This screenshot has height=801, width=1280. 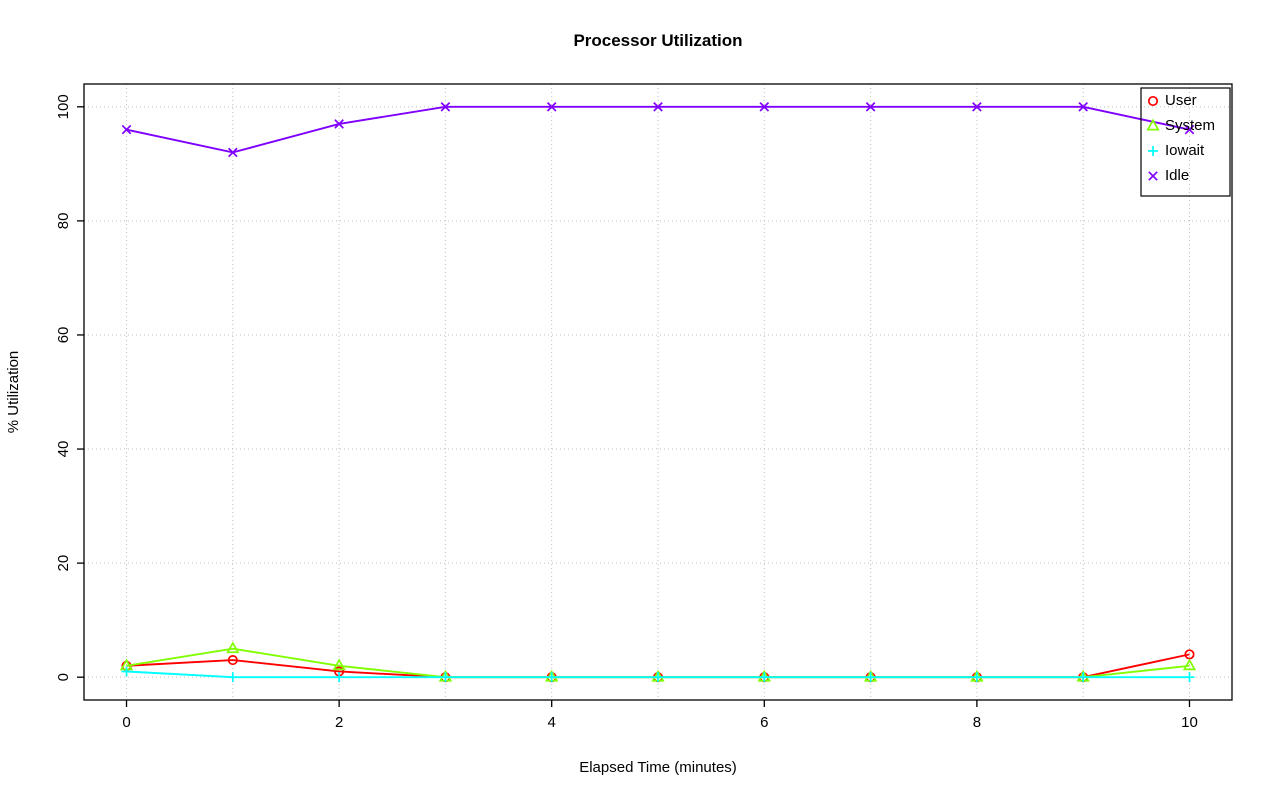 I want to click on chart-title: Processor Utilization, so click(x=657, y=40).